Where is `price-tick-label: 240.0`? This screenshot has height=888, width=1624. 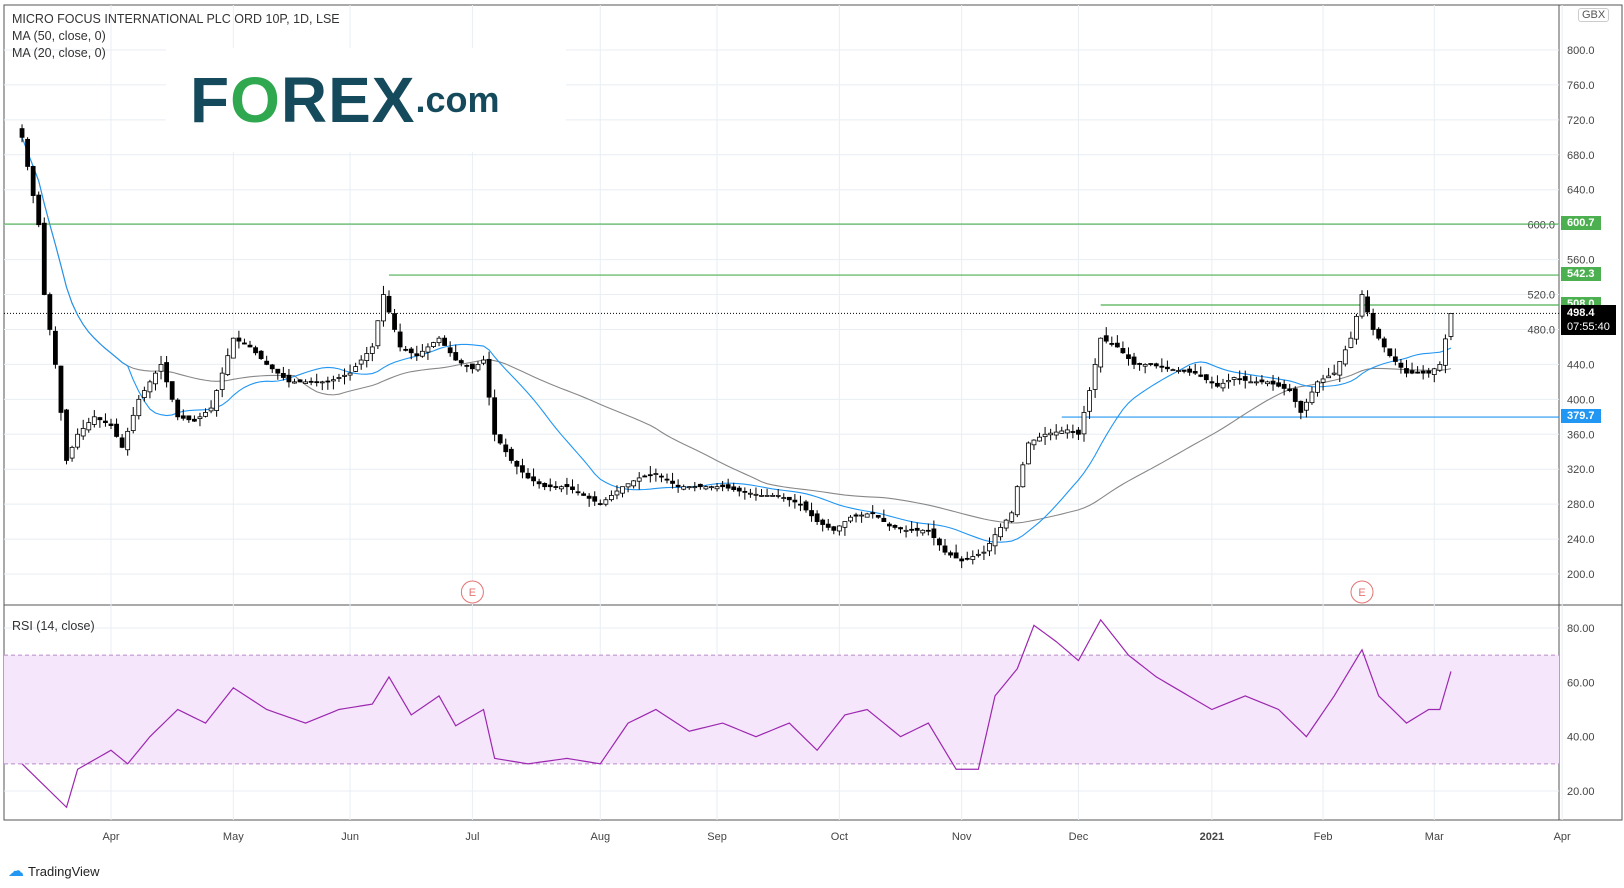
price-tick-label: 240.0 is located at coordinates (1581, 540).